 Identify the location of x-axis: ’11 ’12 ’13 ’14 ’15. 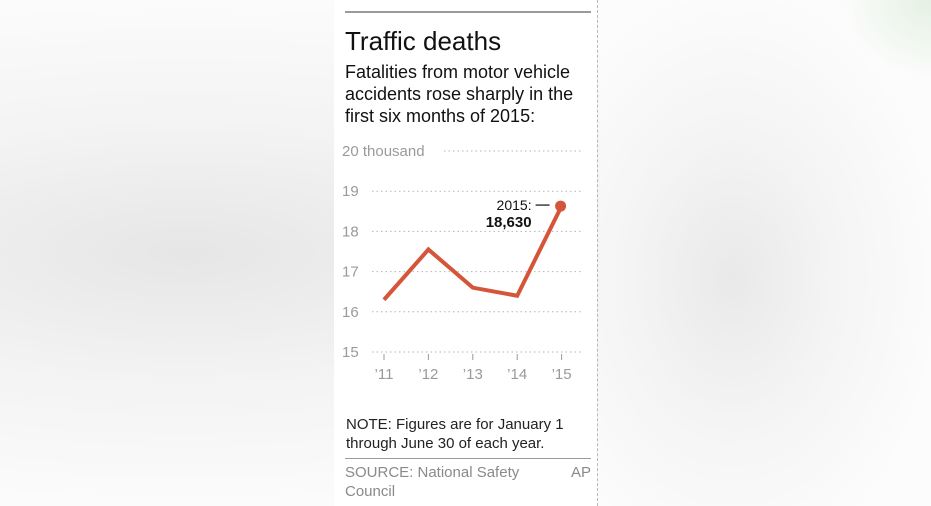
(473, 368).